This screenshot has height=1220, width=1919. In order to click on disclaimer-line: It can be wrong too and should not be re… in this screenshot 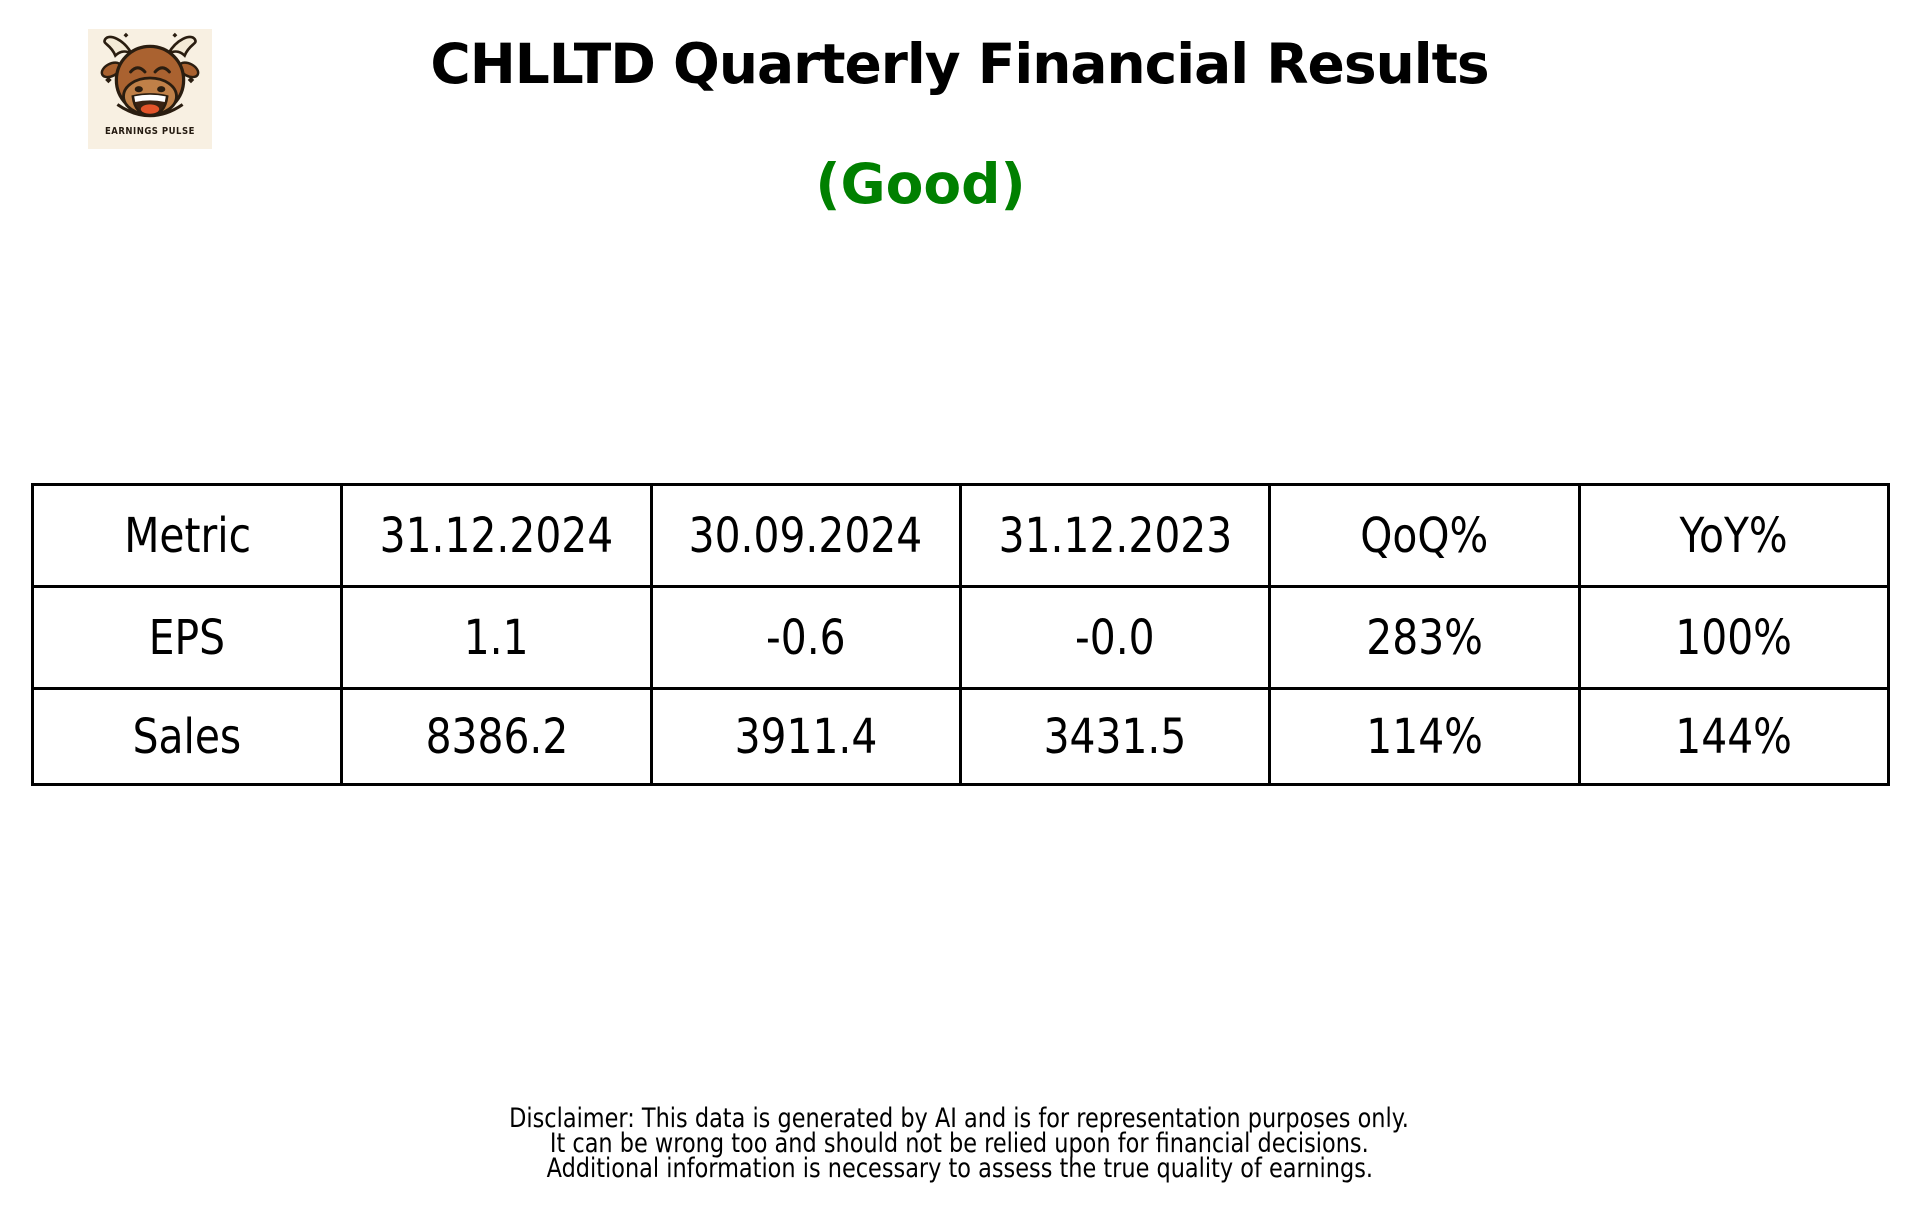, I will do `click(959, 1143)`.